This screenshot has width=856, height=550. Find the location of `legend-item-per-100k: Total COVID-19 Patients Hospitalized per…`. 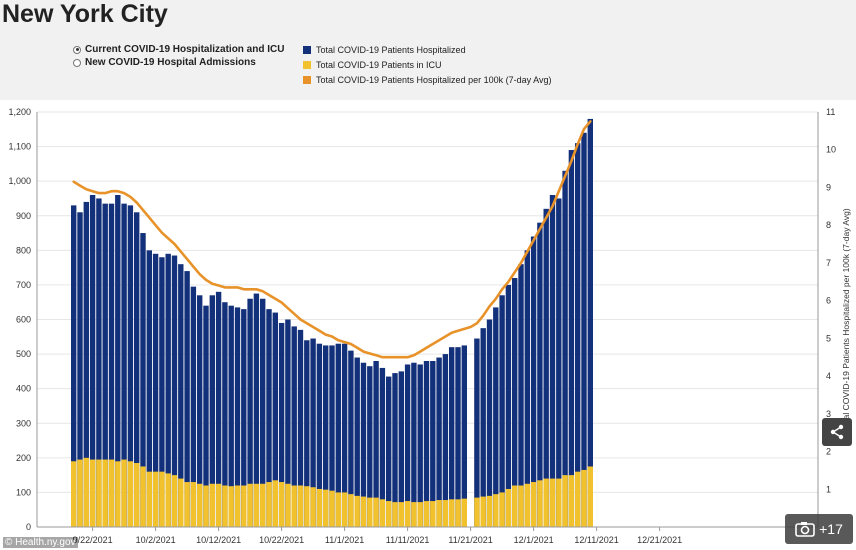

legend-item-per-100k: Total COVID-19 Patients Hospitalized per… is located at coordinates (427, 80).